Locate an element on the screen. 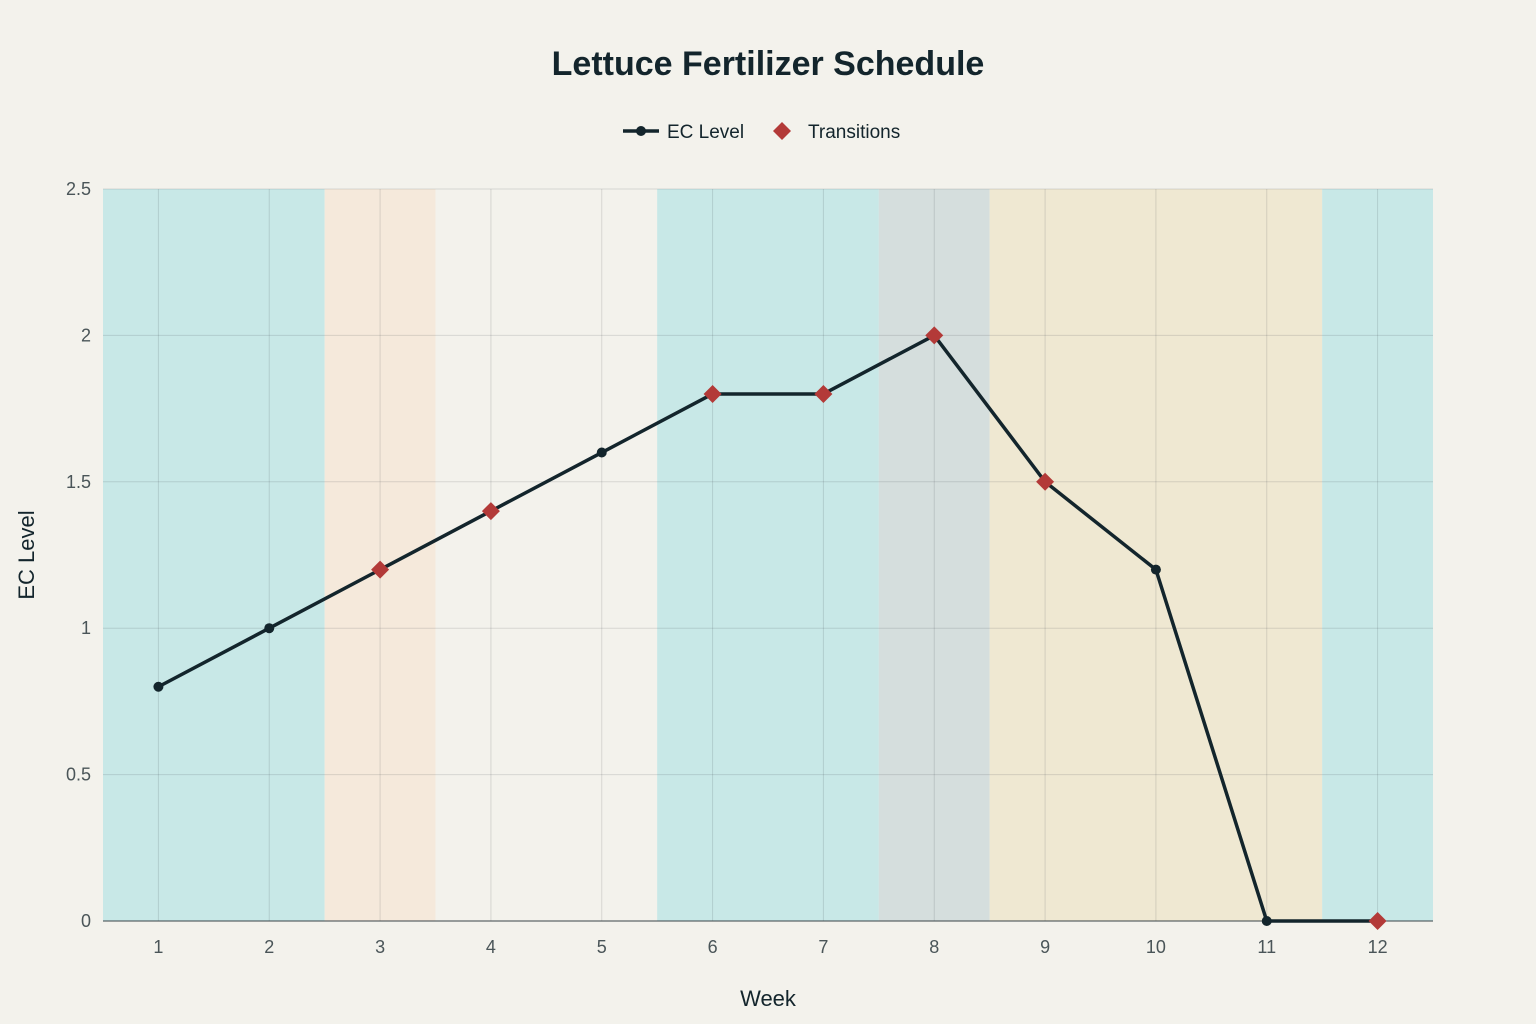 This screenshot has width=1536, height=1024. x-tick-label: 5 is located at coordinates (602, 947).